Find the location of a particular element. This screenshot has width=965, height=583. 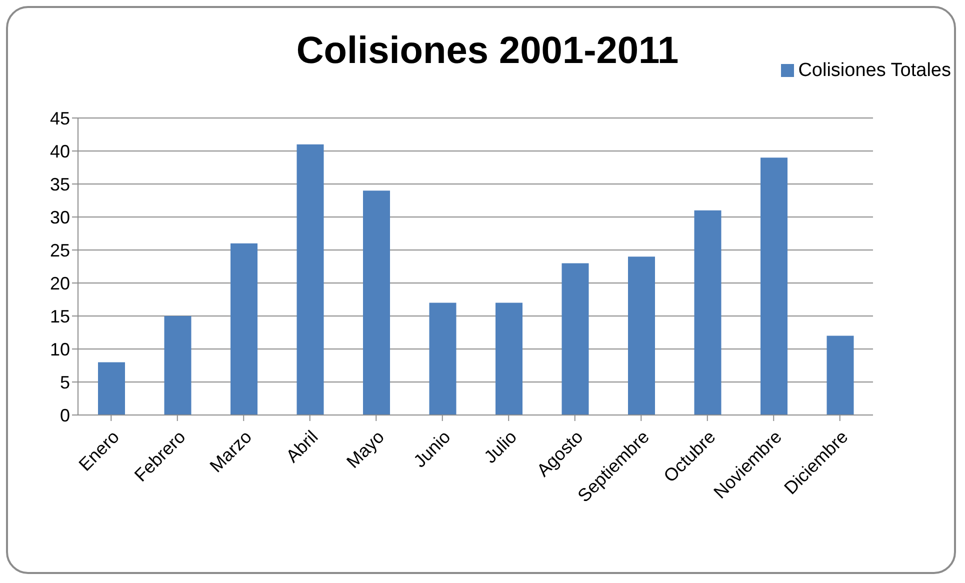

legend-label: Colisiones Totales is located at coordinates (874, 70).